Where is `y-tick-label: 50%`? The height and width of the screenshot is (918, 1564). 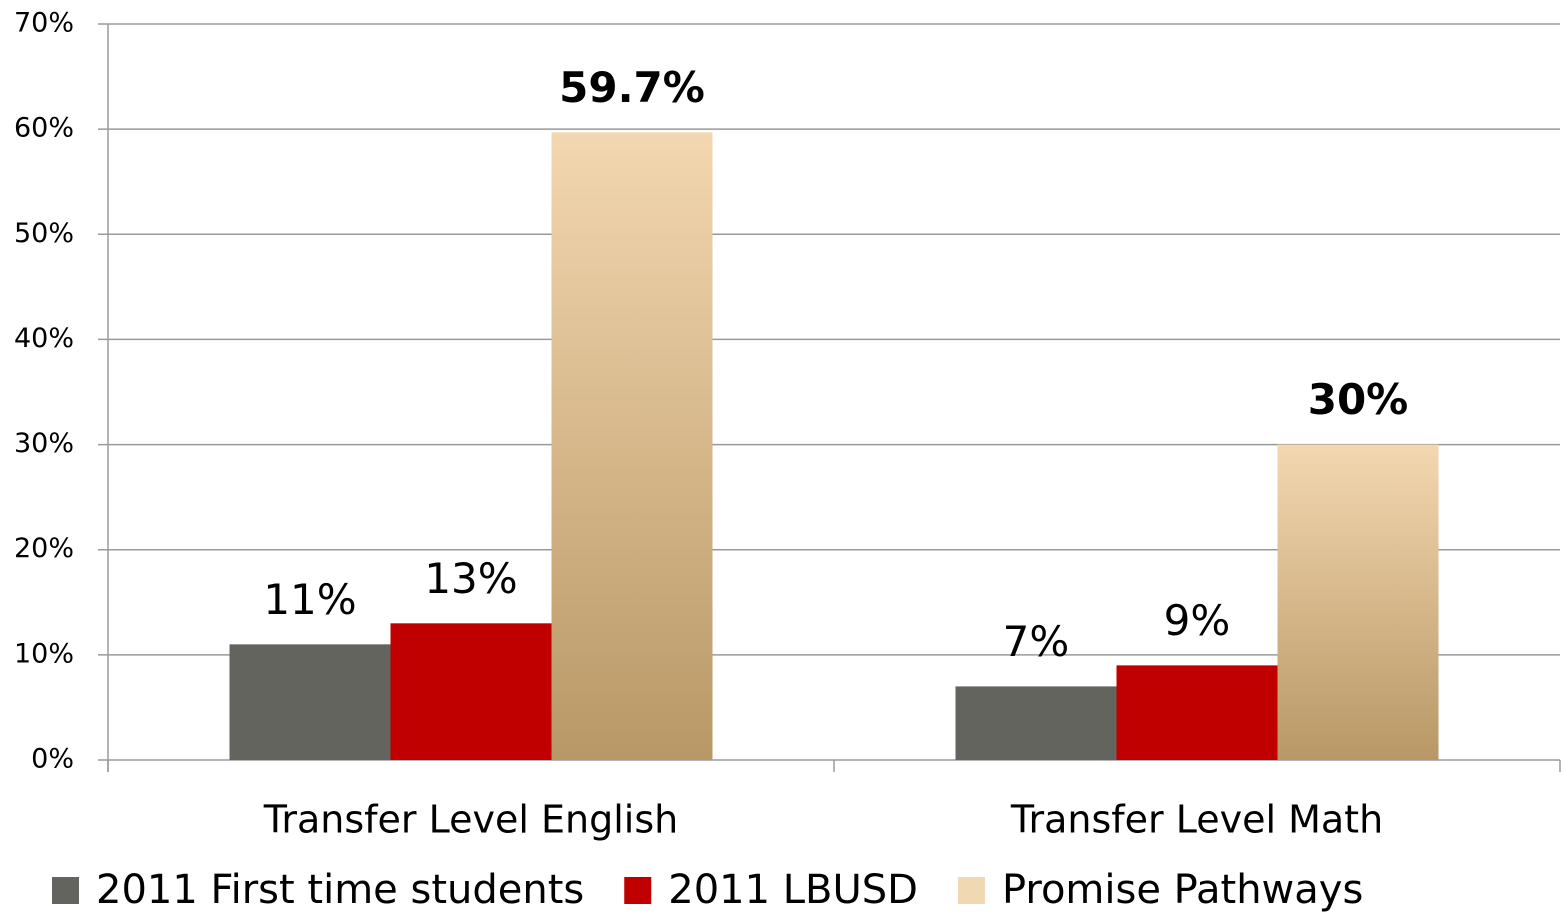 y-tick-label: 50% is located at coordinates (44, 233).